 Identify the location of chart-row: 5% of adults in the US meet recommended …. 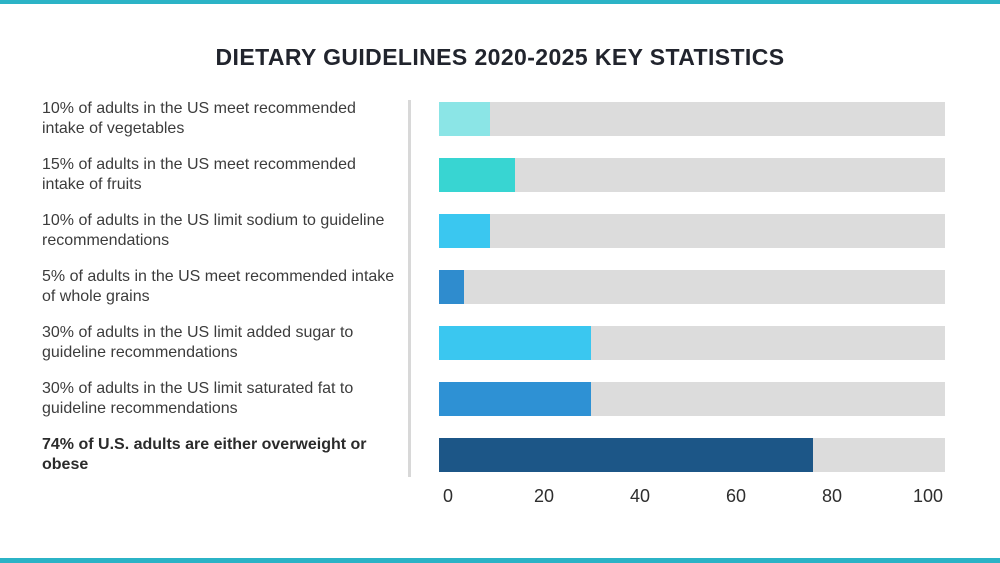
(500, 286).